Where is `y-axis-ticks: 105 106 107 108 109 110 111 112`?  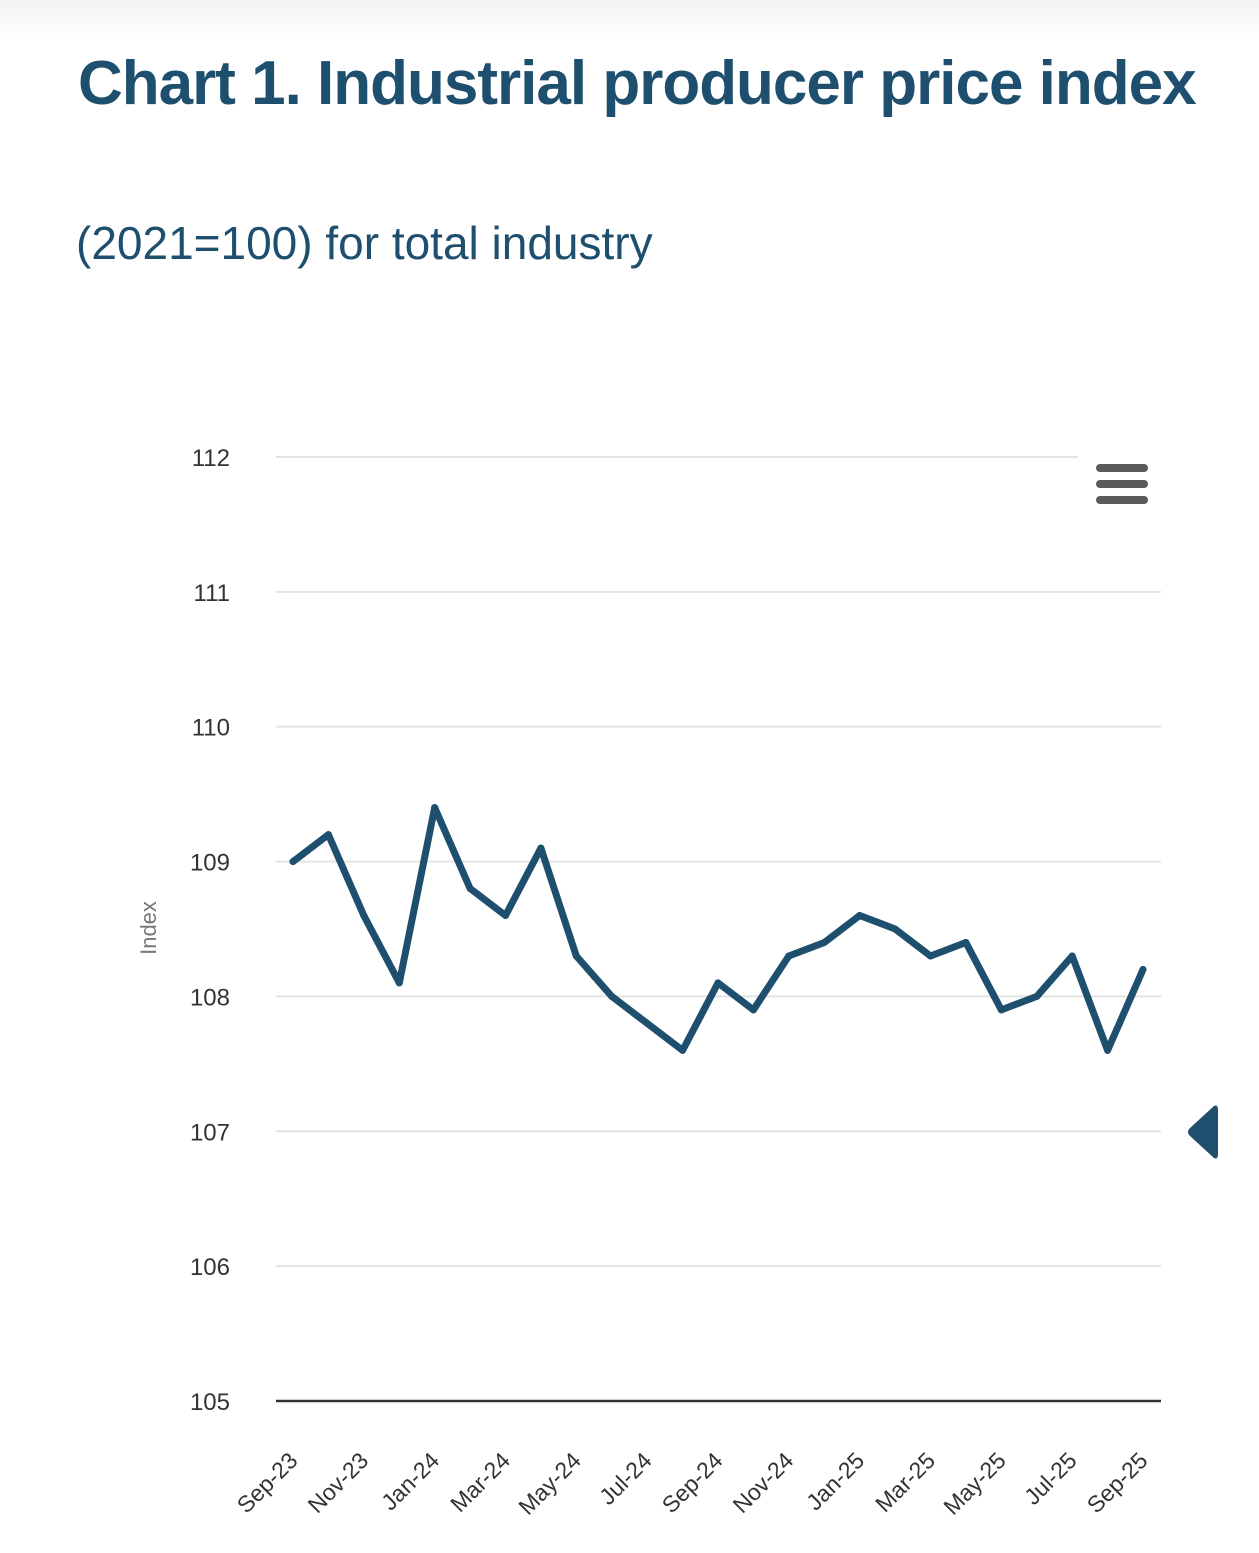
y-axis-ticks: 105 106 107 108 109 110 111 112 is located at coordinates (210, 930).